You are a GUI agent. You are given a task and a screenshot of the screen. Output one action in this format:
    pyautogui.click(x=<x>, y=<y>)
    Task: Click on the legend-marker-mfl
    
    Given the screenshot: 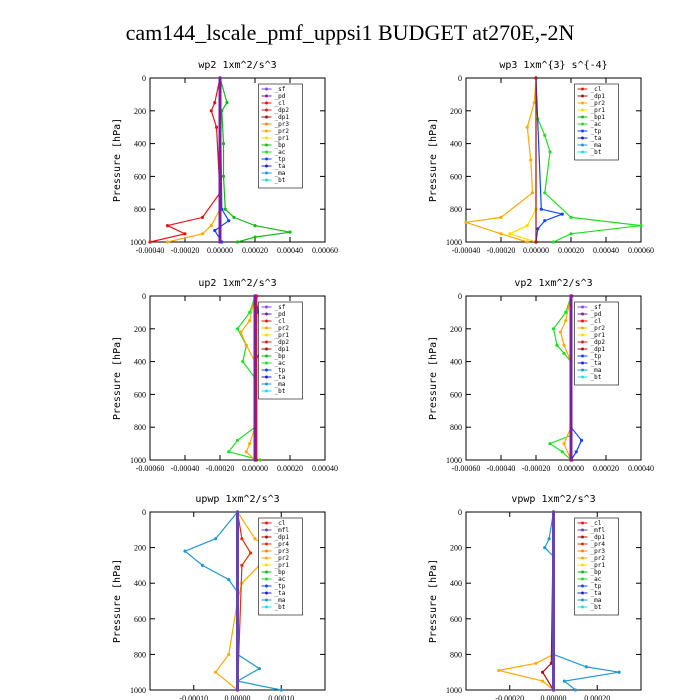 What is the action you would take?
    pyautogui.click(x=266, y=530)
    